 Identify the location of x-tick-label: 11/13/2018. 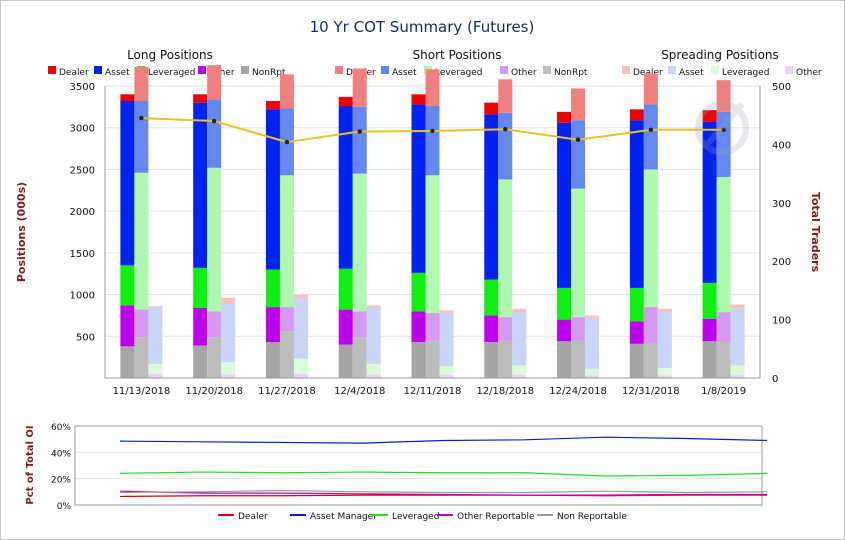
(142, 391).